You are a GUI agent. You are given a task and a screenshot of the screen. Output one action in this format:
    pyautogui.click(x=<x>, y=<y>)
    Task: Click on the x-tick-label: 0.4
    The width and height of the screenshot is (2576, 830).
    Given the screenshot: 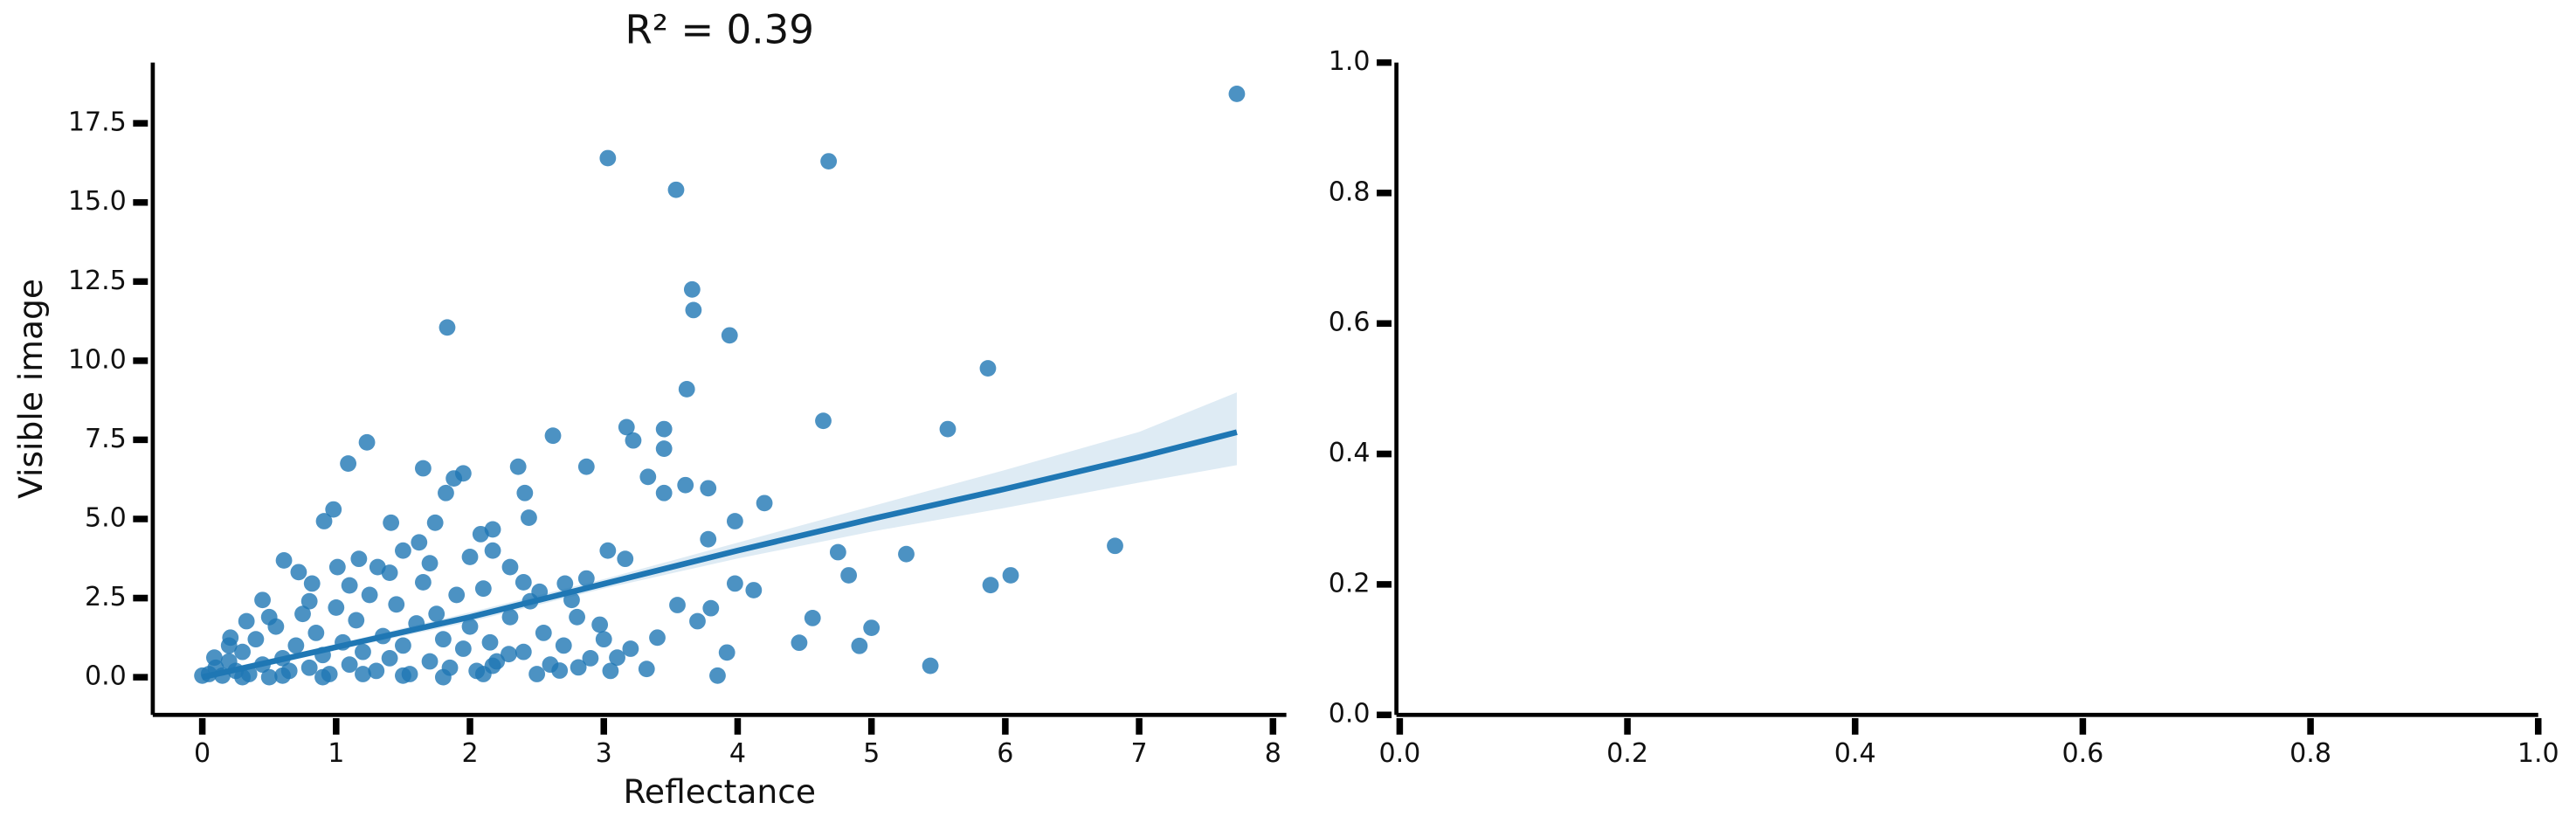 What is the action you would take?
    pyautogui.click(x=1855, y=753)
    